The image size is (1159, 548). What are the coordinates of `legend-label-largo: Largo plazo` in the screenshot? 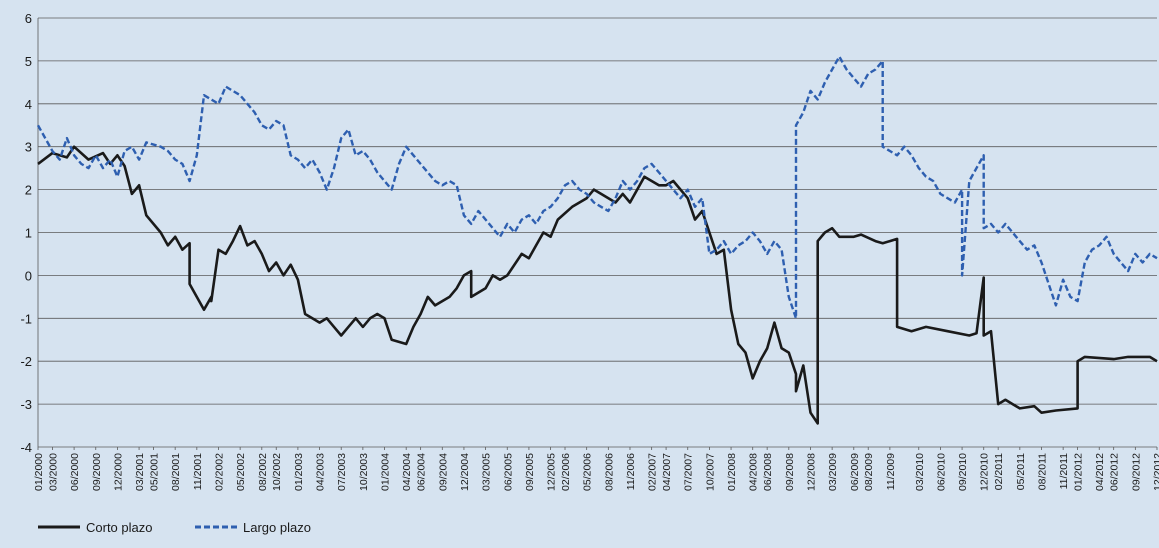 It's located at (277, 527).